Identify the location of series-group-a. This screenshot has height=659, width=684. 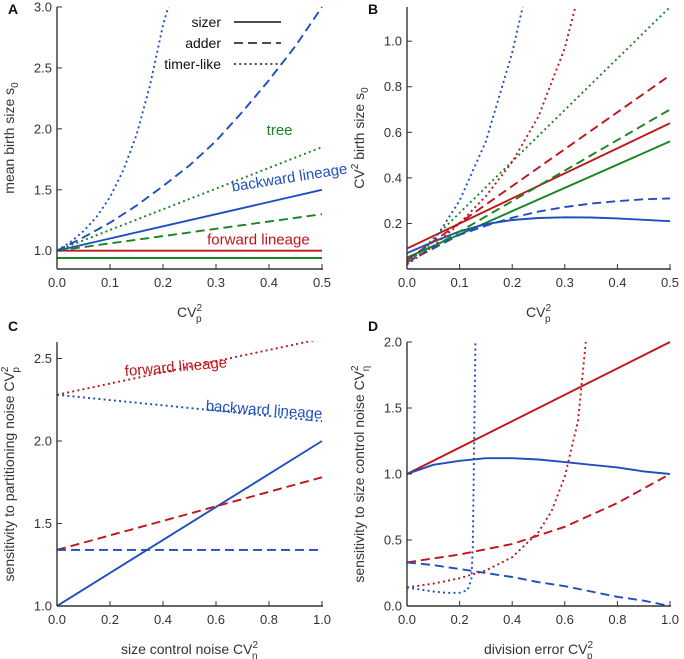
(190, 132).